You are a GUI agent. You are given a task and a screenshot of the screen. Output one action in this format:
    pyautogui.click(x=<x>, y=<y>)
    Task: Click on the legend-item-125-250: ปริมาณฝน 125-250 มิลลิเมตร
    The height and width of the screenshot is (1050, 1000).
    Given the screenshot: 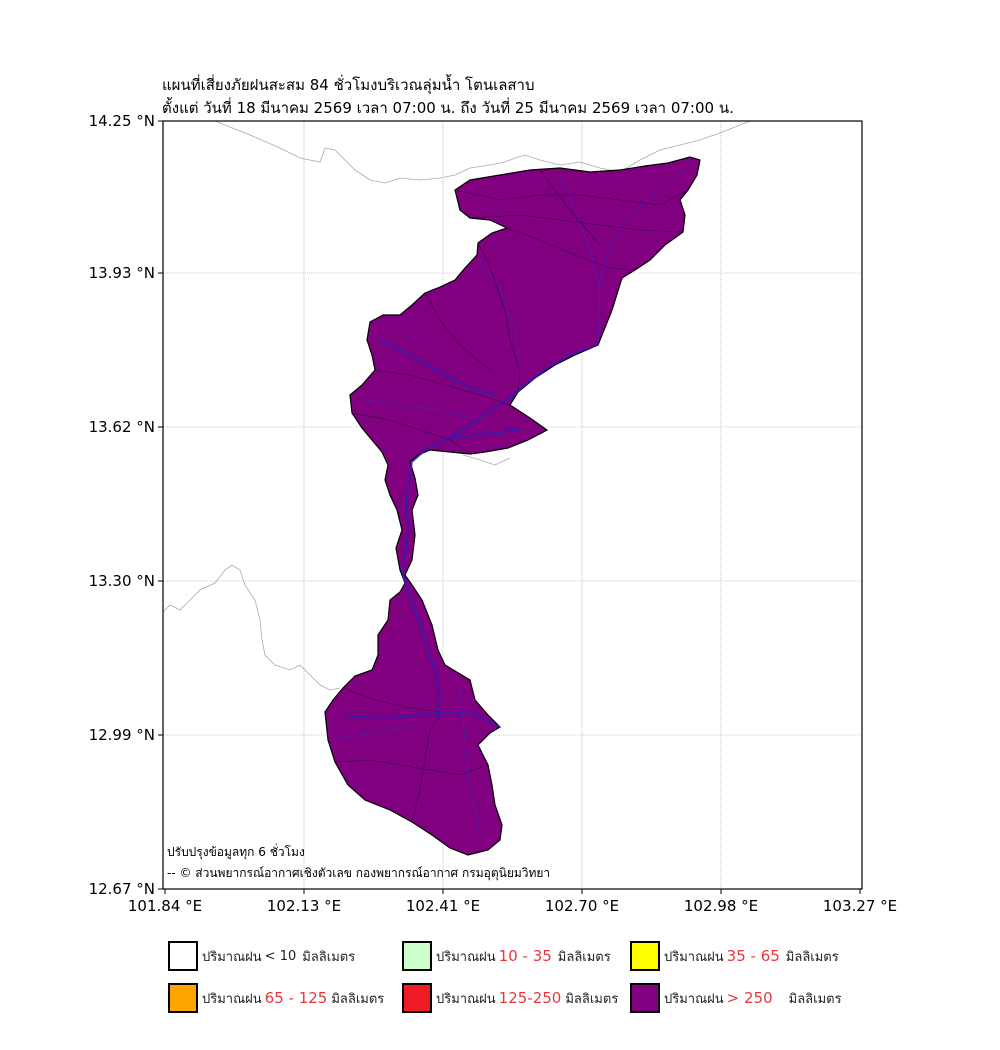 What is the action you would take?
    pyautogui.click(x=510, y=998)
    